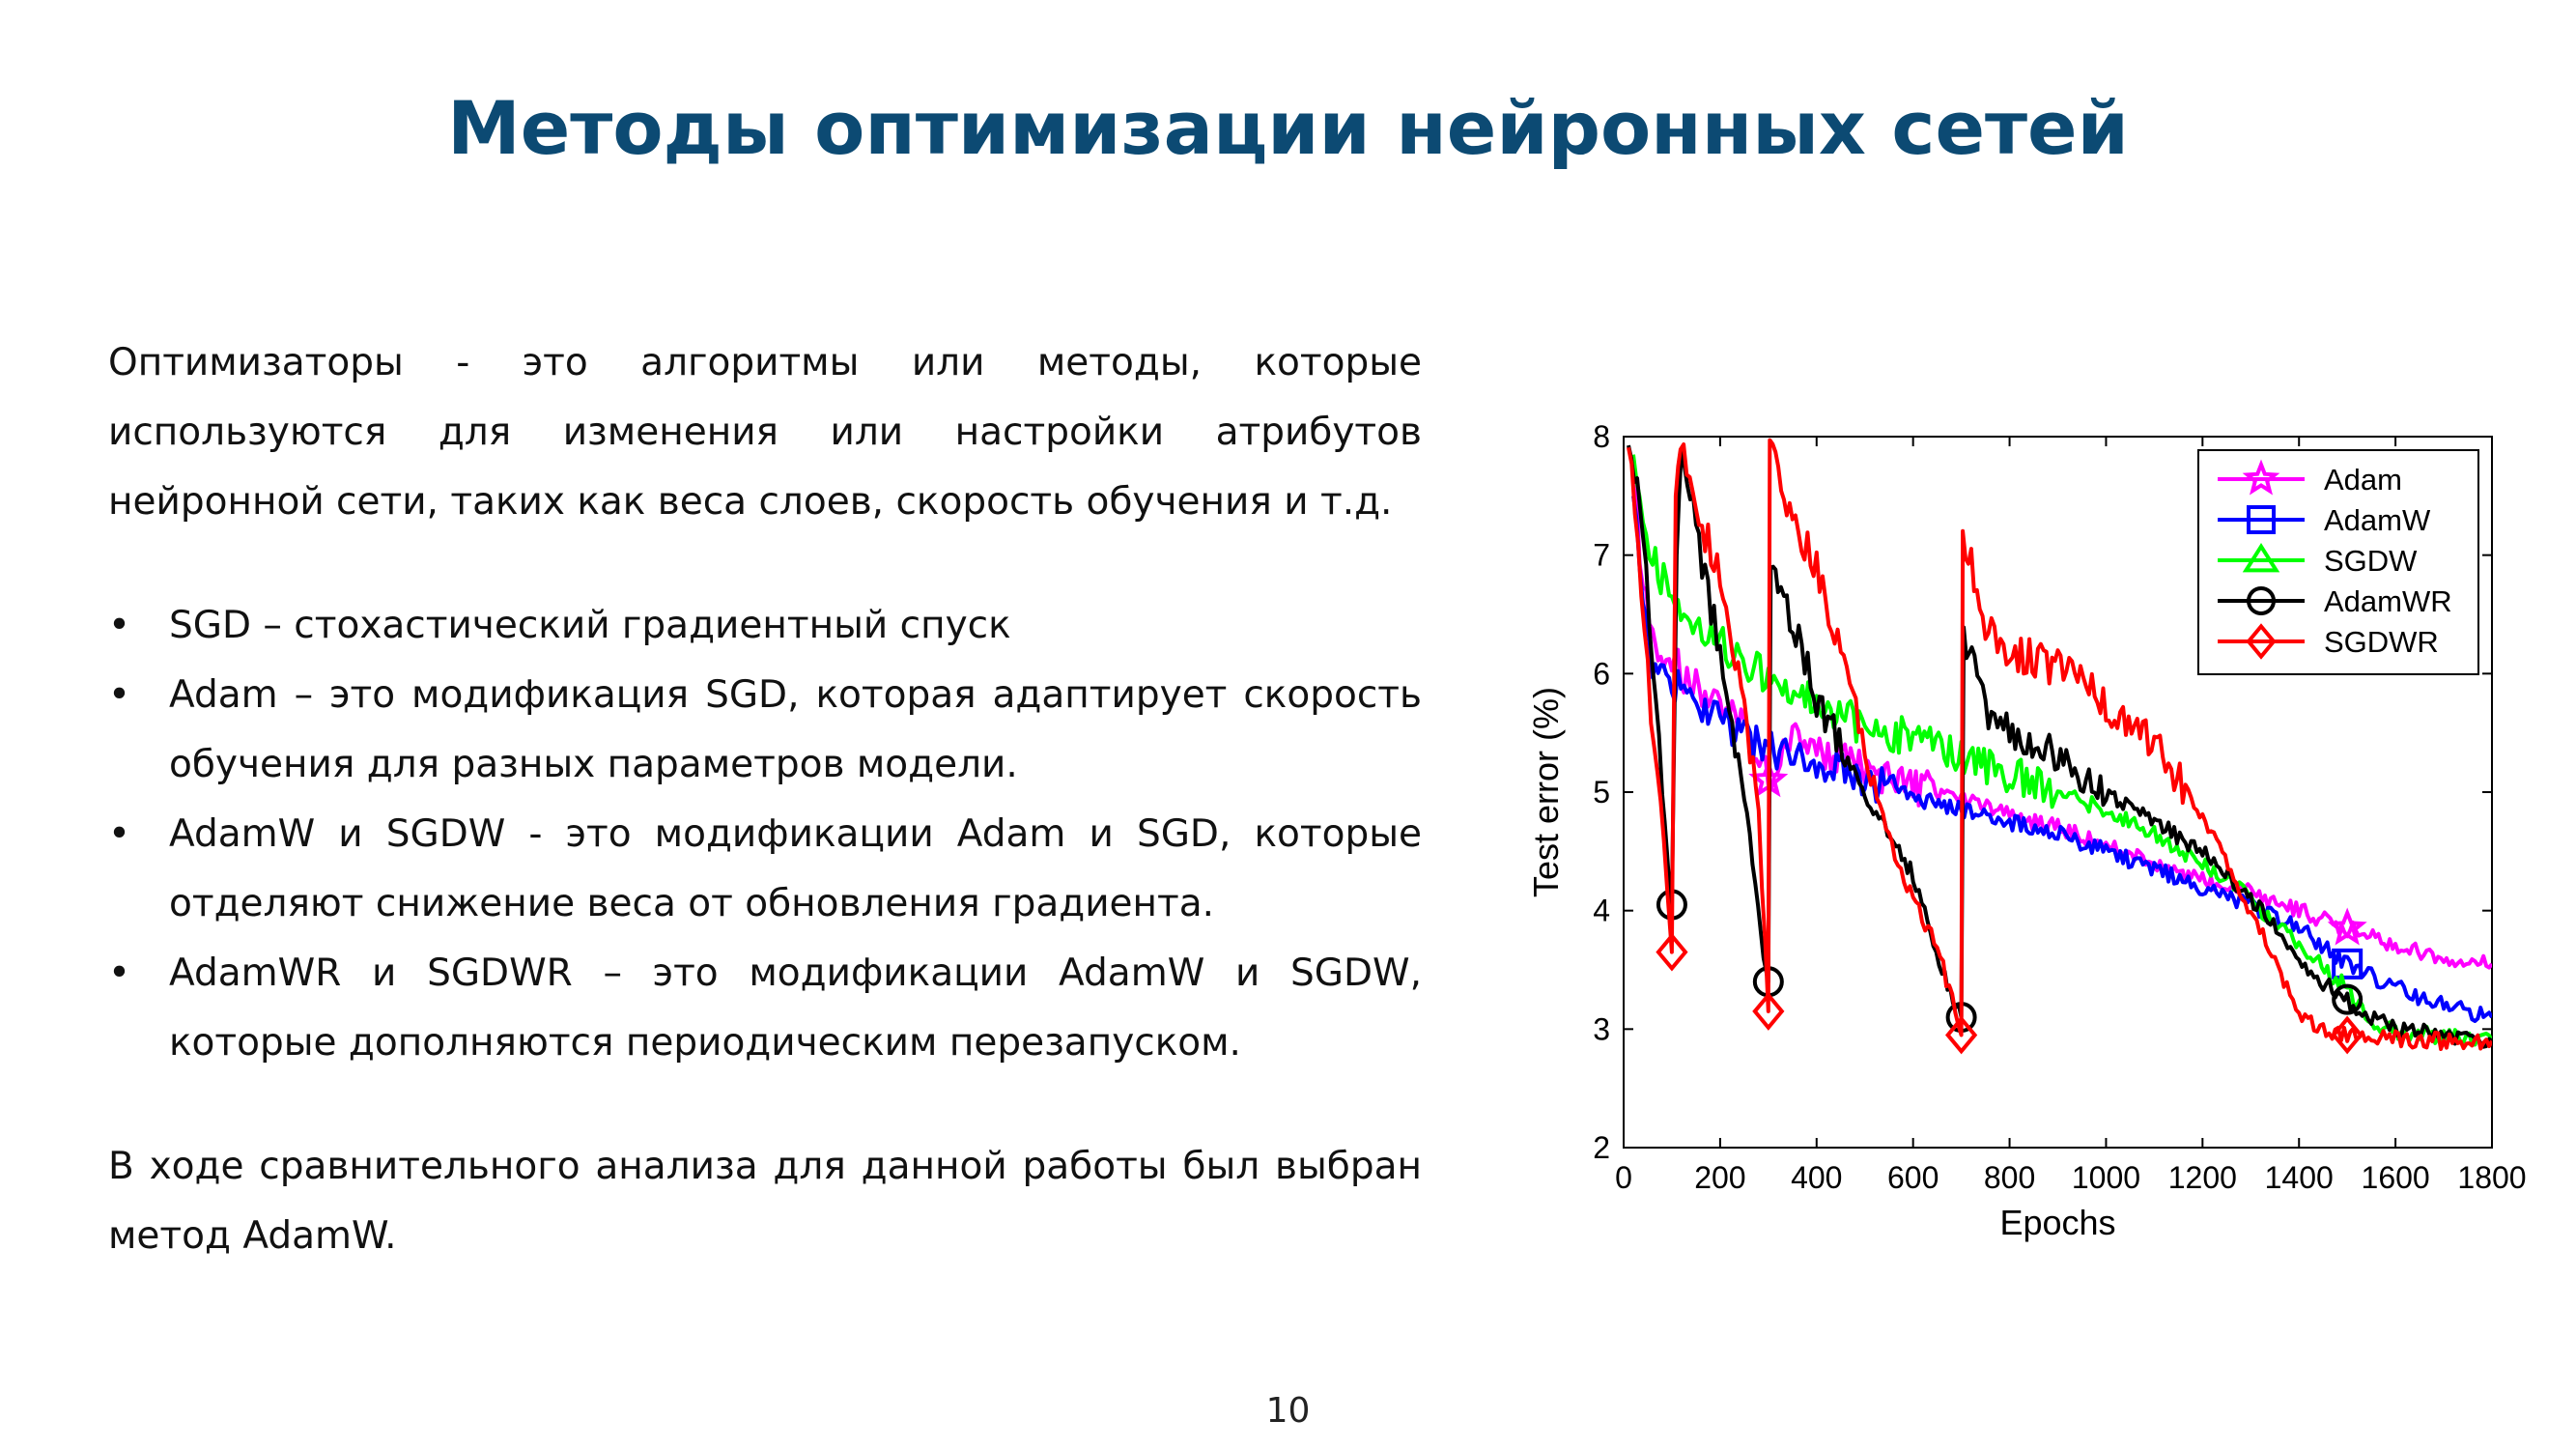 This screenshot has width=2576, height=1449. Describe the element at coordinates (1288, 128) in the screenshot. I see `slide-title: Методы оптимизации нейронных сетей` at that location.